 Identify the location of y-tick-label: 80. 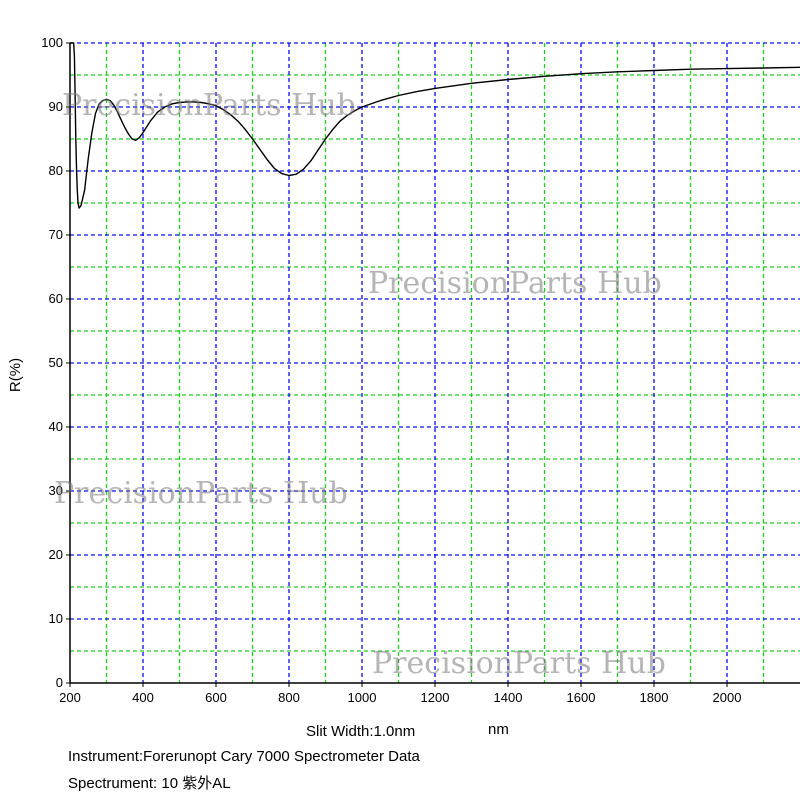
(56, 170).